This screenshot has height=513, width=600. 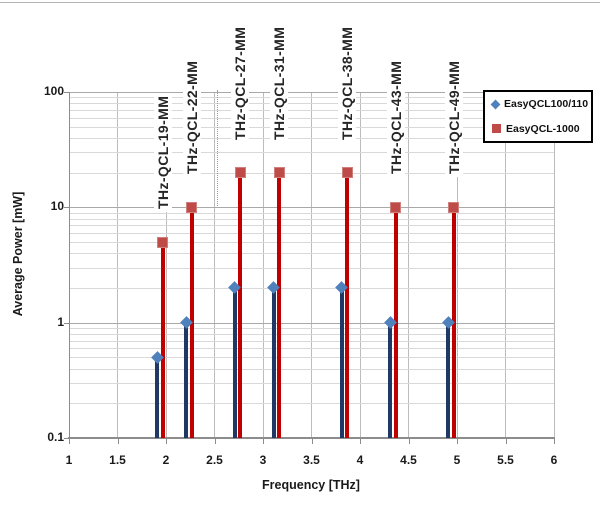 I want to click on point-label: THz-QCL-43-MM, so click(x=395, y=118).